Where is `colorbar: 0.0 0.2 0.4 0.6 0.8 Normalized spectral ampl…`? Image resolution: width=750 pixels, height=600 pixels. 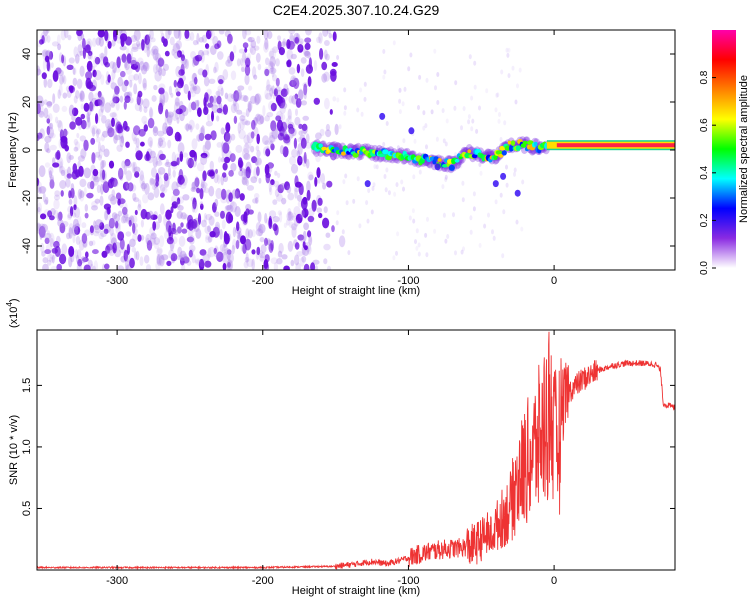
colorbar: 0.0 0.2 0.4 0.6 0.8 Normalized spectral ampl… is located at coordinates (724, 152).